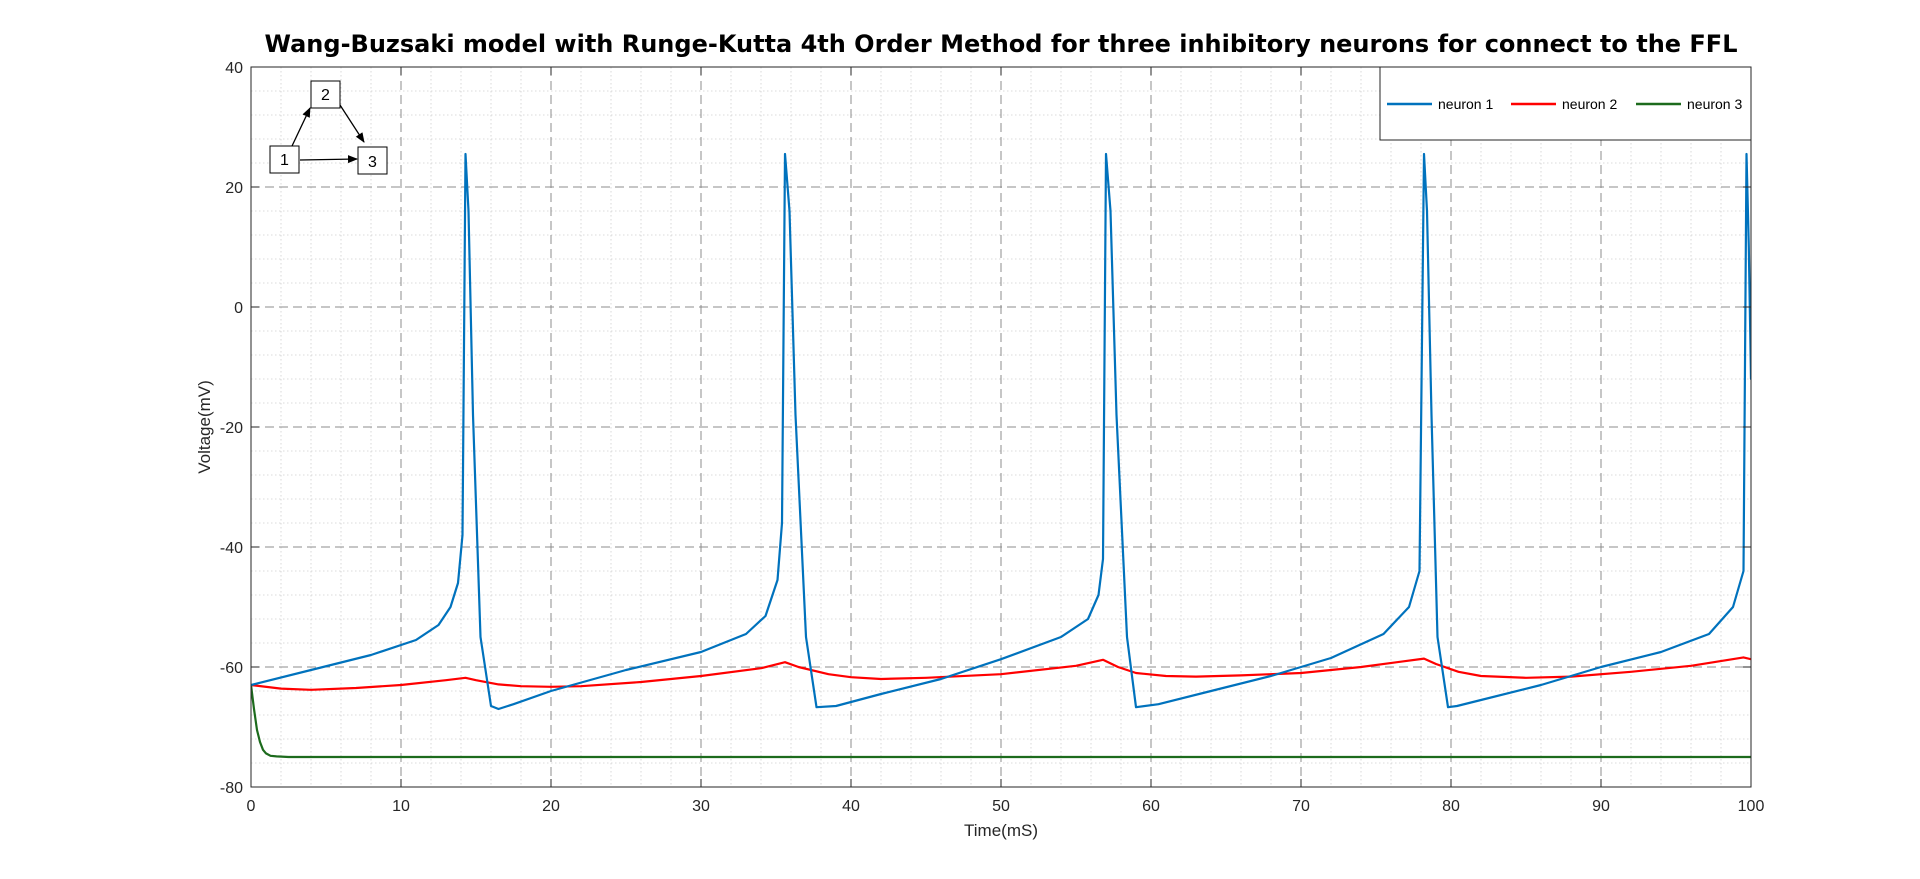  I want to click on x-tick-label: 0, so click(251, 806).